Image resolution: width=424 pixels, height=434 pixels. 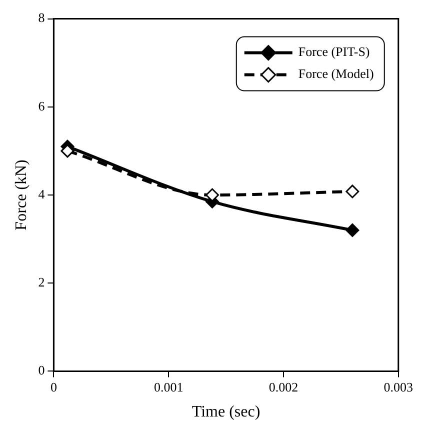 What do you see at coordinates (41, 18) in the screenshot?
I see `y-tick-label: 8` at bounding box center [41, 18].